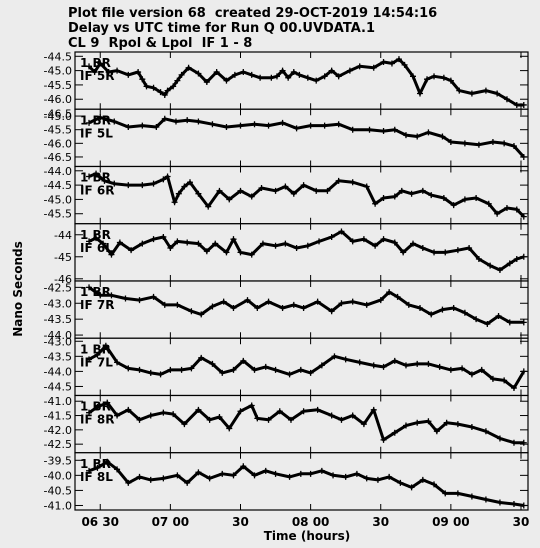 Image resolution: width=540 pixels, height=548 pixels. I want to click on panel-label: IF 6R, so click(97, 191).